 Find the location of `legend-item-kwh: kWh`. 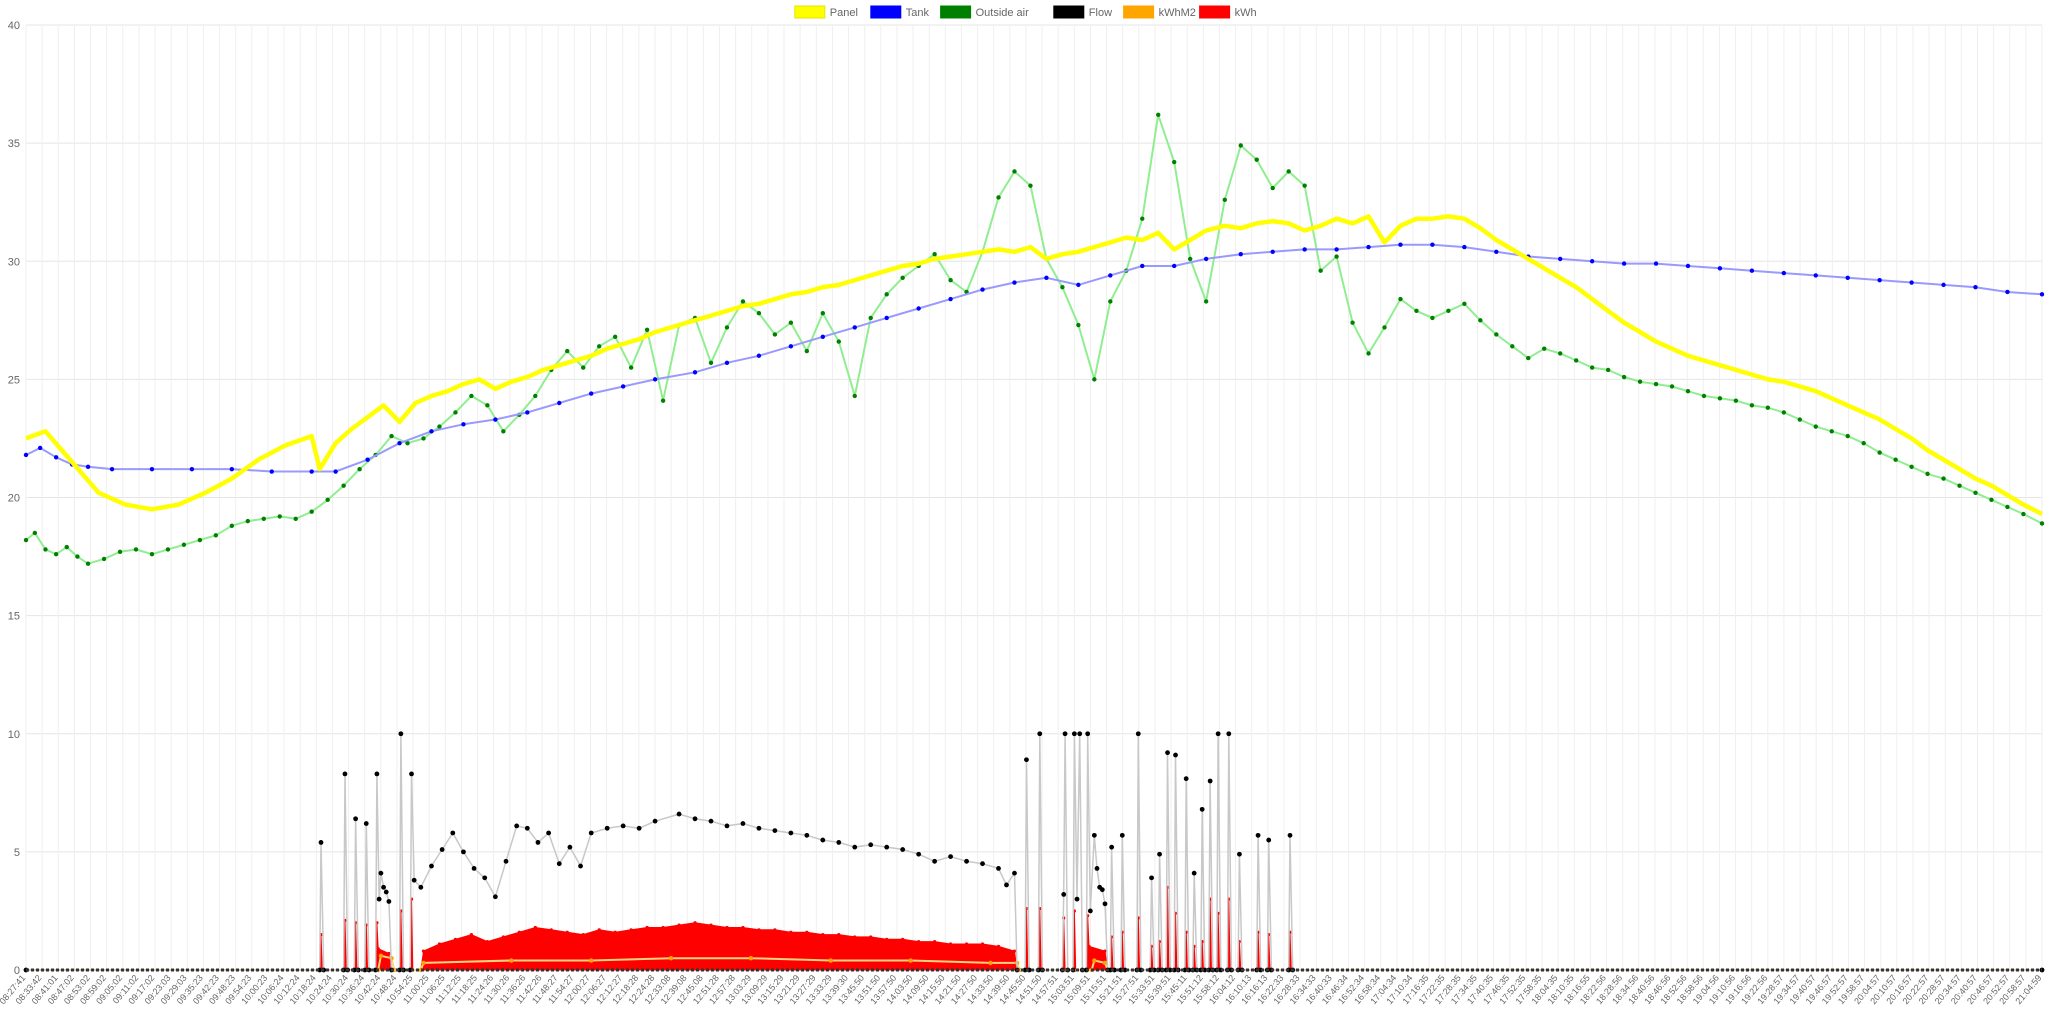

legend-item-kwh: kWh is located at coordinates (1228, 12).